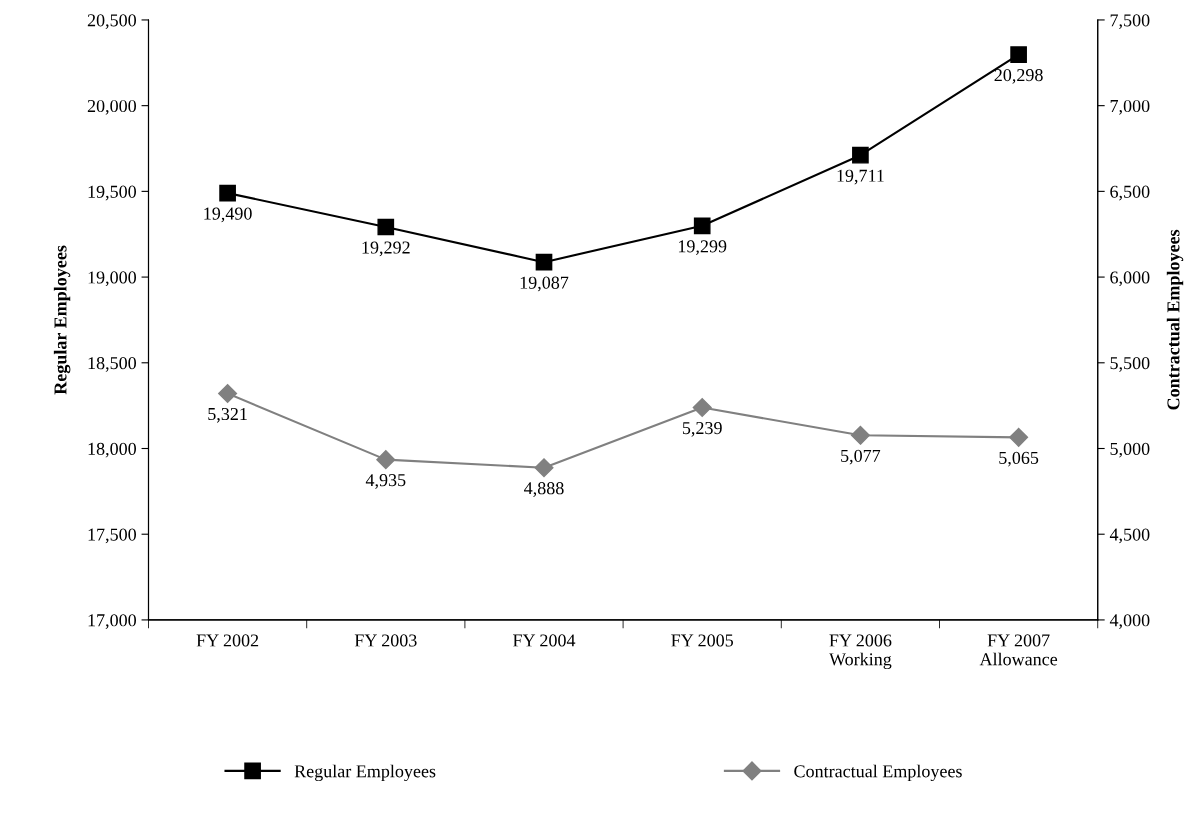  What do you see at coordinates (544, 640) in the screenshot?
I see `x-tick-label: FY 2004` at bounding box center [544, 640].